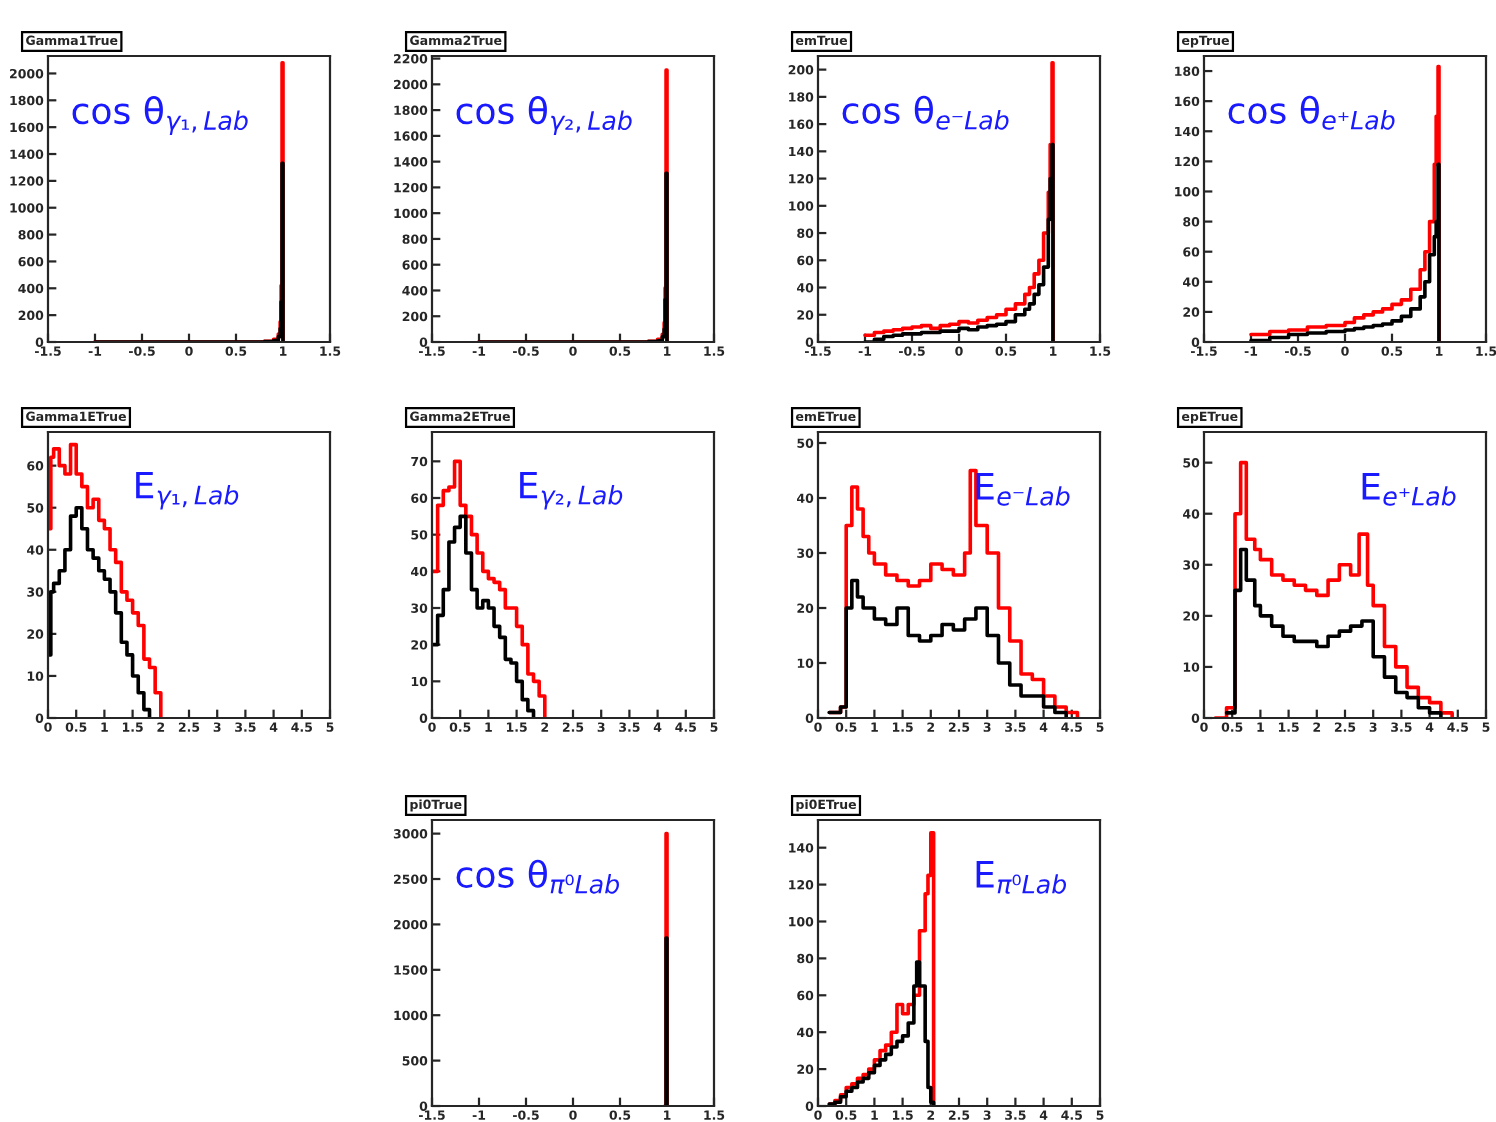 The width and height of the screenshot is (1496, 1122). What do you see at coordinates (1311, 112) in the screenshot?
I see `annotation: cos θ$_{e⁺Lab}$` at bounding box center [1311, 112].